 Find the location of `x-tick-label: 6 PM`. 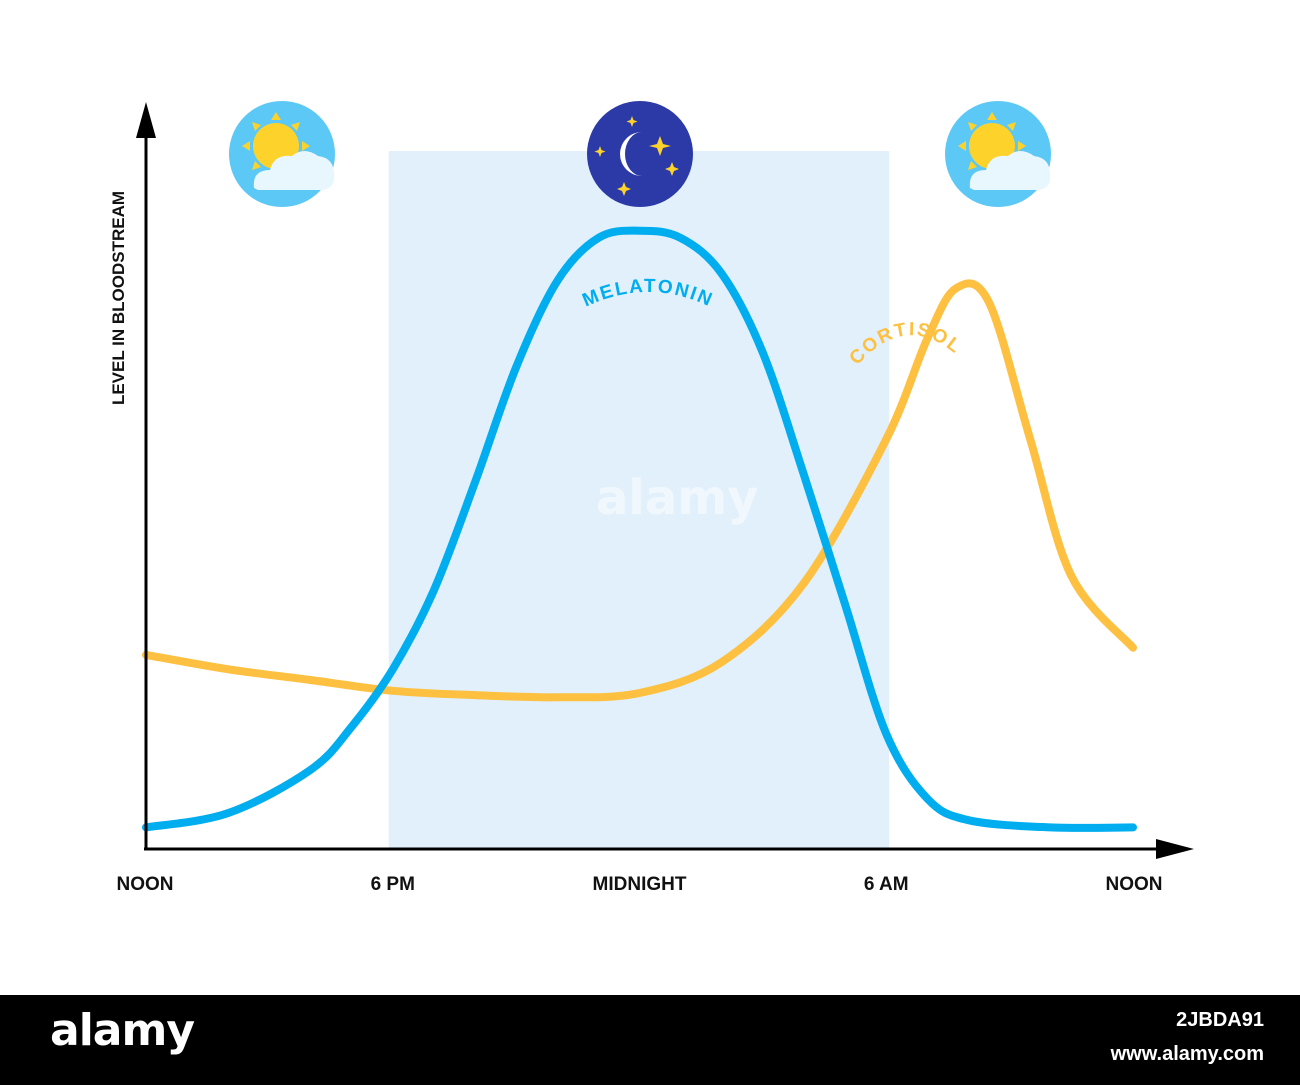

x-tick-label: 6 PM is located at coordinates (393, 884).